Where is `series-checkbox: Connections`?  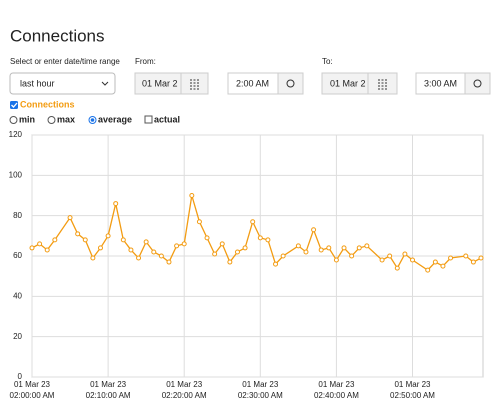
series-checkbox: Connections is located at coordinates (42, 104).